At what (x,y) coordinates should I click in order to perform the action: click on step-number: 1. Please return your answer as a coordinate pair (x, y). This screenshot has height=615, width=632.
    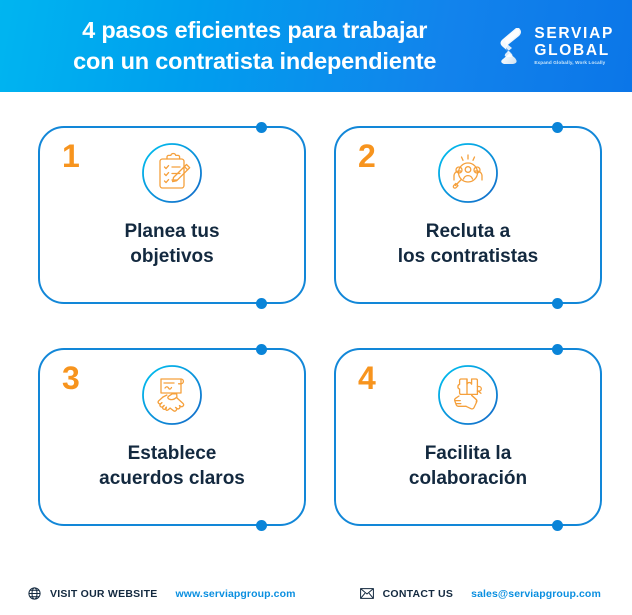
    Looking at the image, I should click on (71, 156).